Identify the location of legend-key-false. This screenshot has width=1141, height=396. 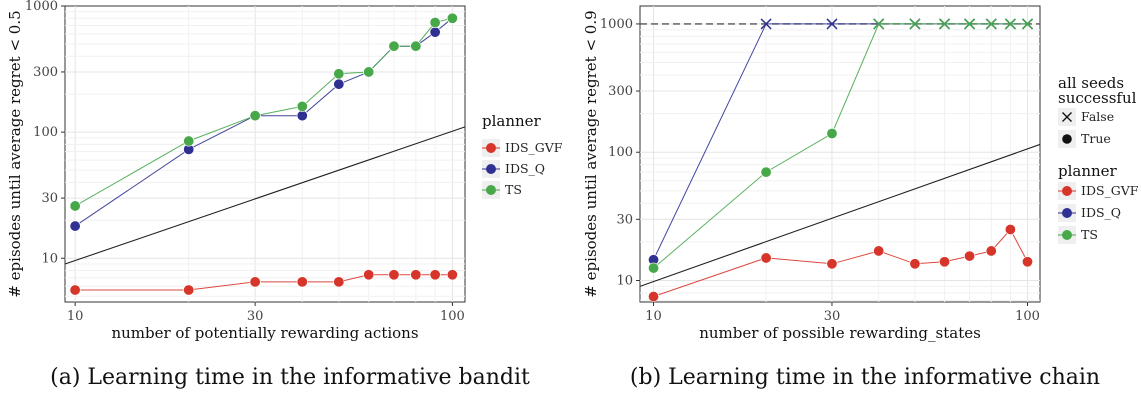
(1067, 117).